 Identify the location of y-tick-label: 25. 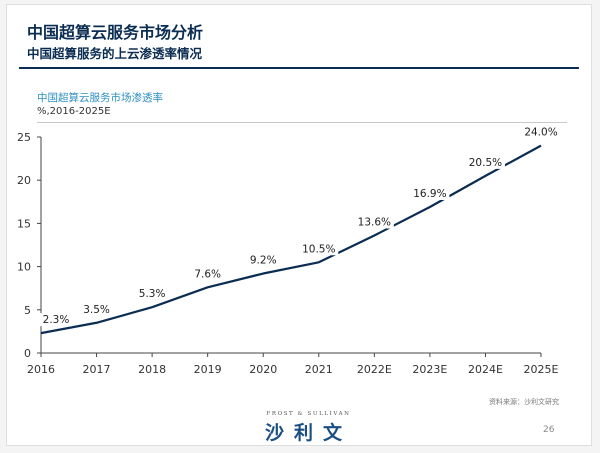
(24, 137).